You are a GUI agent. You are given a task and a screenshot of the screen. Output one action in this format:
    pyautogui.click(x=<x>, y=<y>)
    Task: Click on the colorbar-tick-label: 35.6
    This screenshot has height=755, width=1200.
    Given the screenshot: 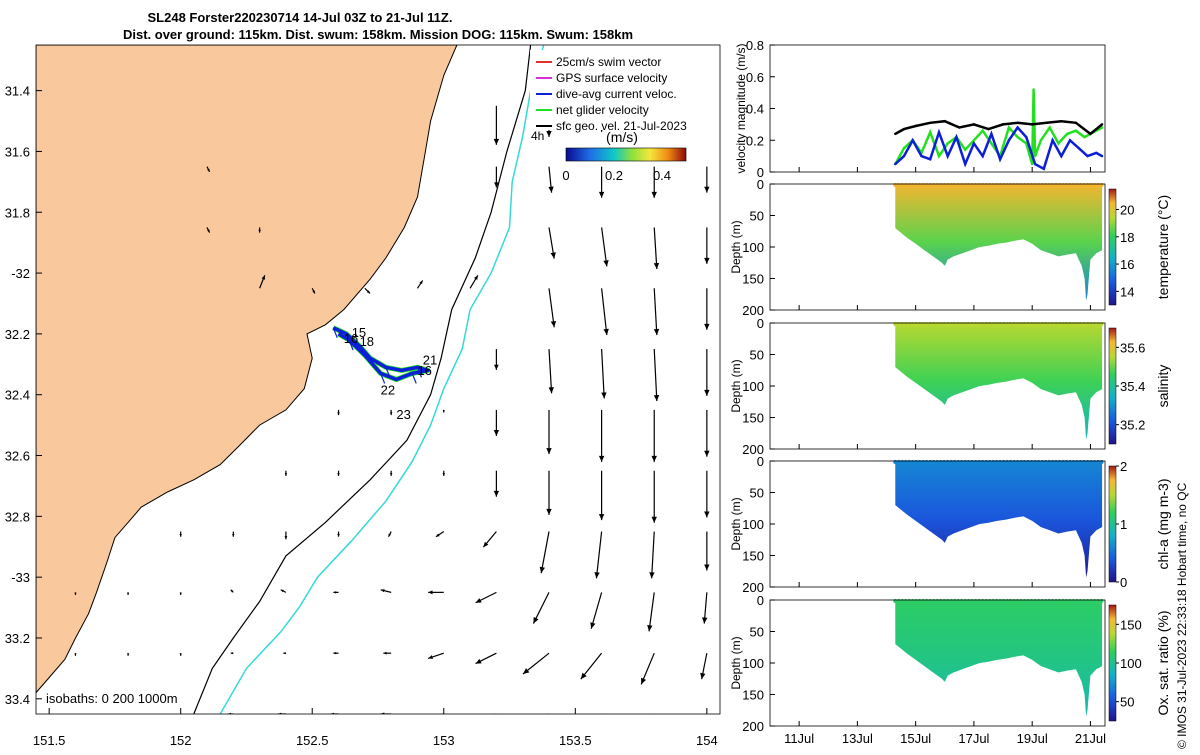 What is the action you would take?
    pyautogui.click(x=1132, y=347)
    